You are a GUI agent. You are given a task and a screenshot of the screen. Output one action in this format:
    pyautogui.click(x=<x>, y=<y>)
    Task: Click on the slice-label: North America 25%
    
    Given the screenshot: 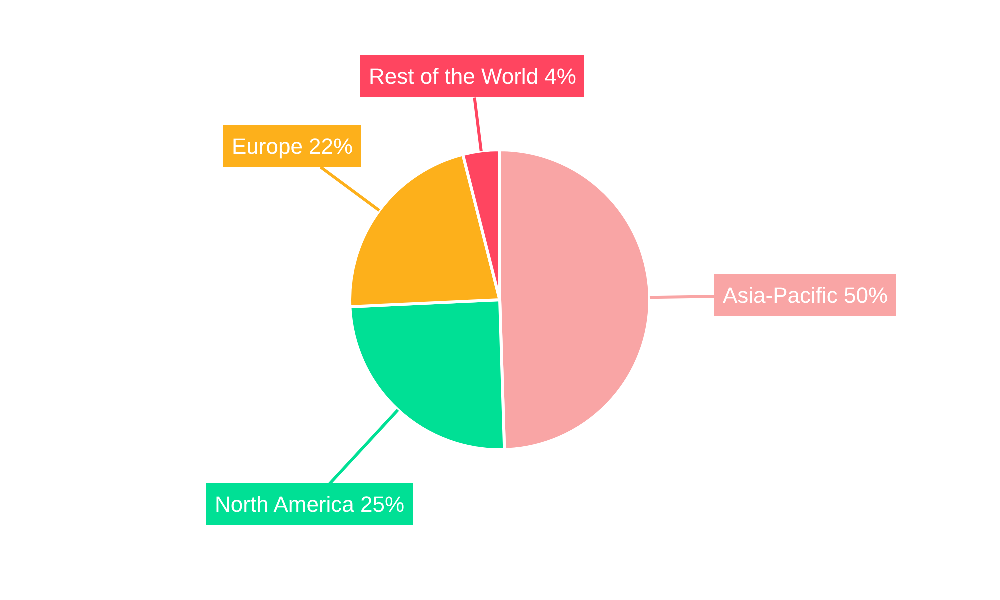 What is the action you would take?
    pyautogui.click(x=310, y=504)
    